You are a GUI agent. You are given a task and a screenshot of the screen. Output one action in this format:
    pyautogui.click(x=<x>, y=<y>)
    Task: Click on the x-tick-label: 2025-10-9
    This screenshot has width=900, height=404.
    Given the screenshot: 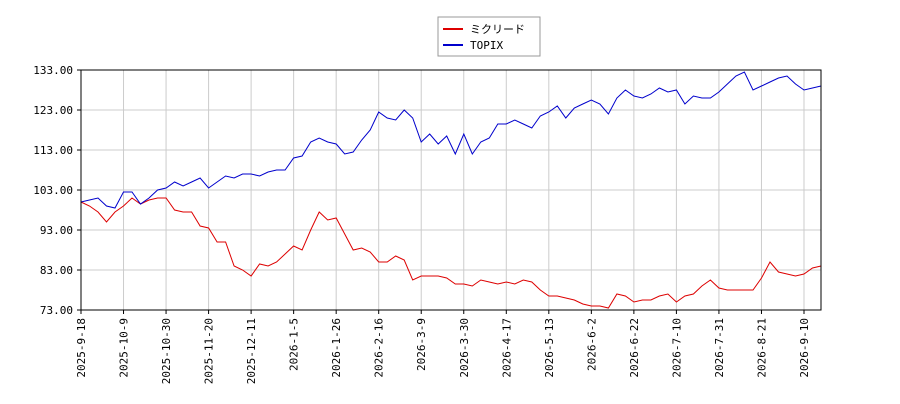 What is the action you would take?
    pyautogui.click(x=124, y=348)
    